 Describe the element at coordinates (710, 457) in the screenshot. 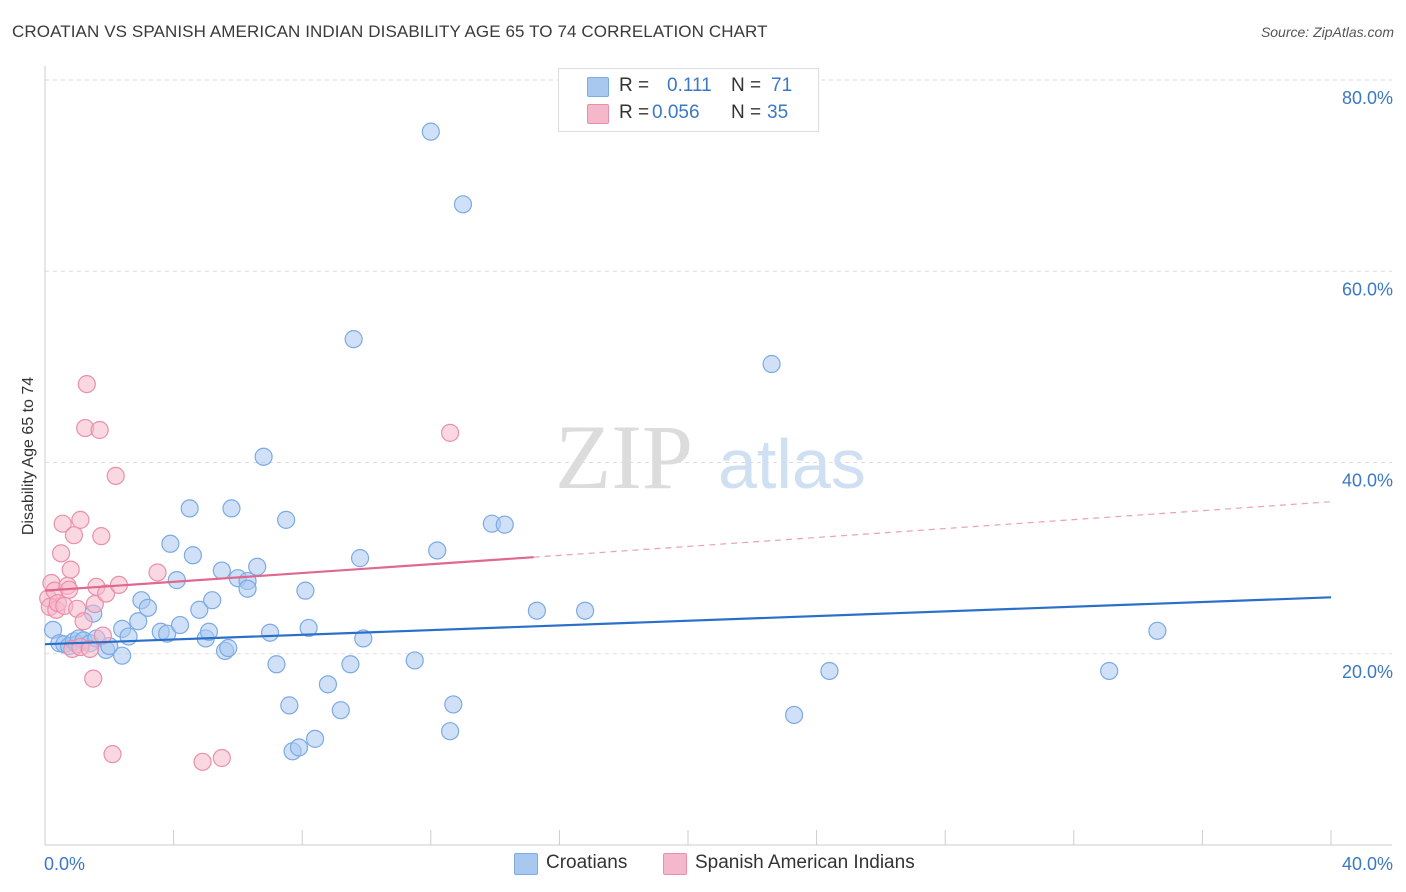

I see `watermark: ZIP atlas` at that location.